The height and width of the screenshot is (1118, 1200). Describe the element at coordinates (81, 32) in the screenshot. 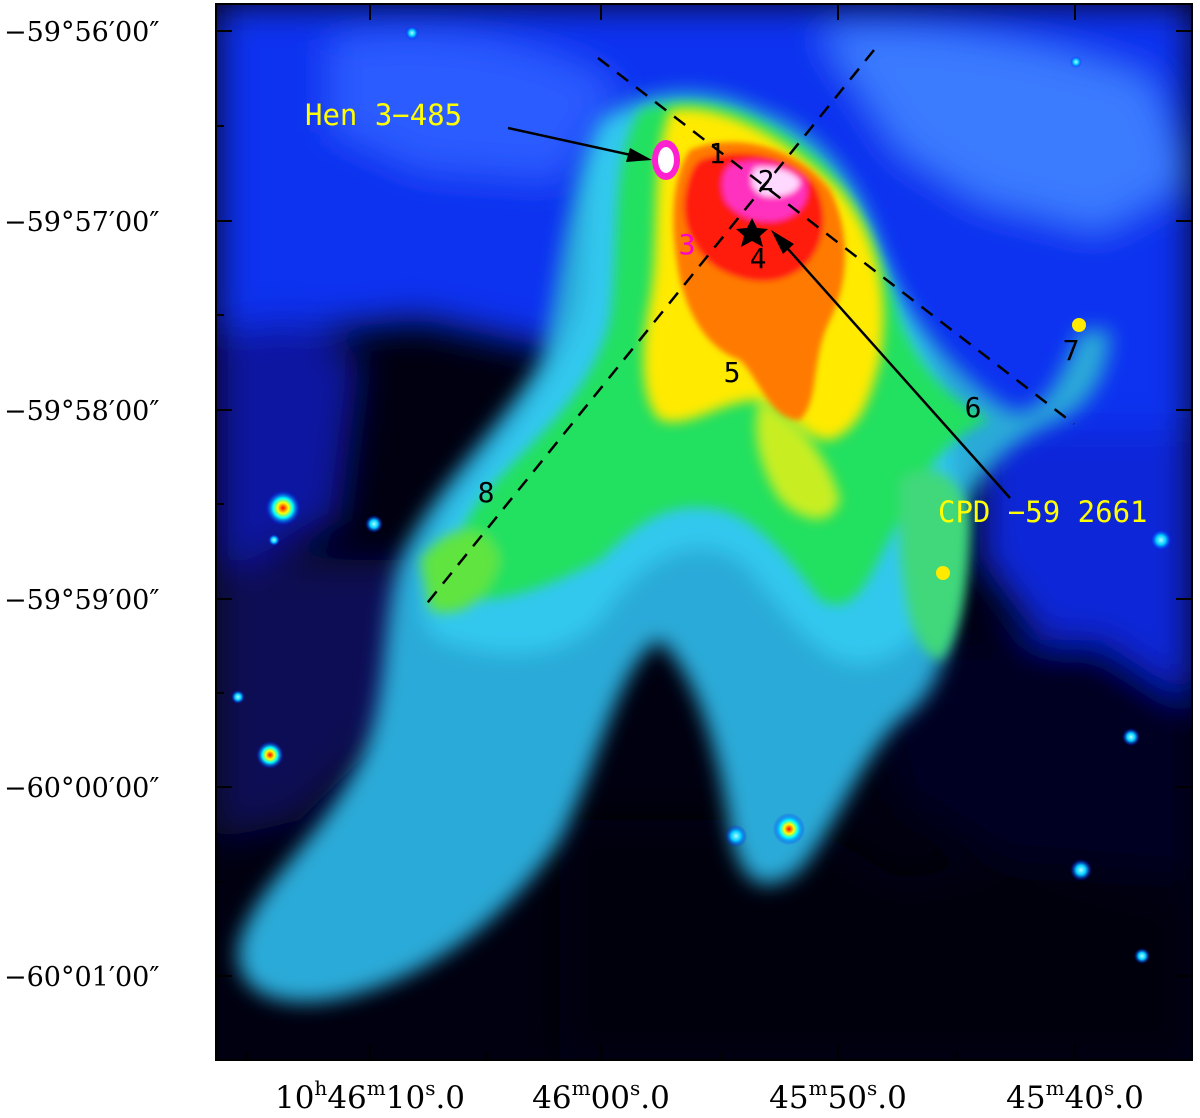

I see `y-tick-label: −59°56′00″` at that location.